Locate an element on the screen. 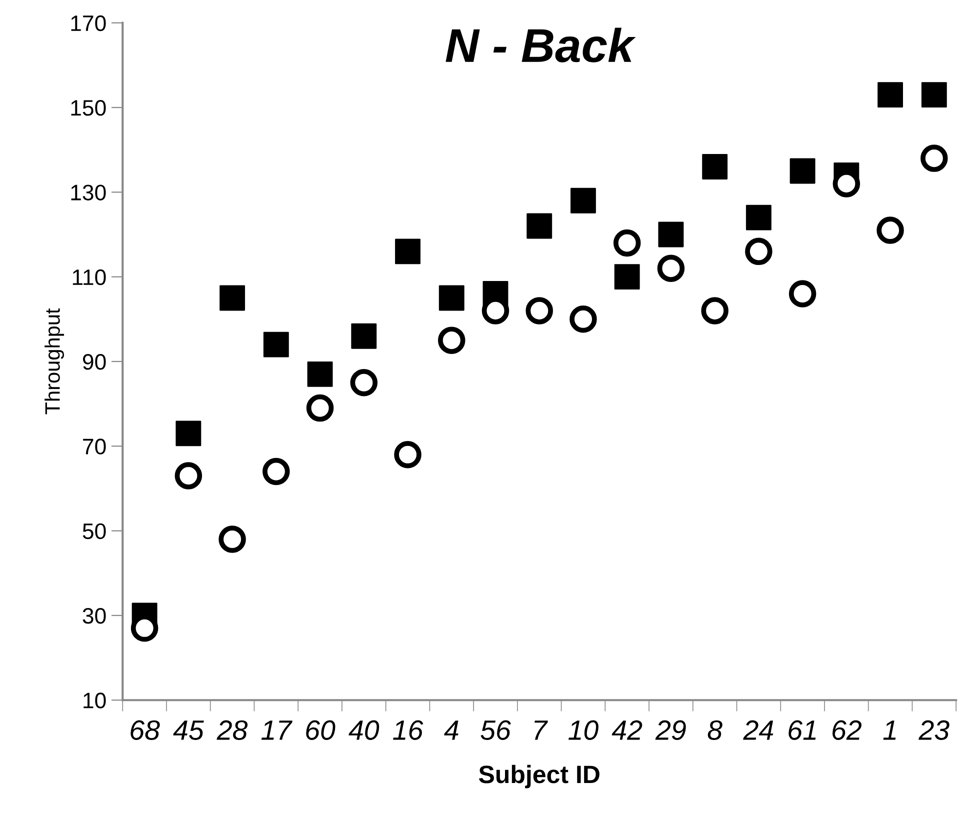 The width and height of the screenshot is (958, 816). x-tick-label: 16 is located at coordinates (408, 730).